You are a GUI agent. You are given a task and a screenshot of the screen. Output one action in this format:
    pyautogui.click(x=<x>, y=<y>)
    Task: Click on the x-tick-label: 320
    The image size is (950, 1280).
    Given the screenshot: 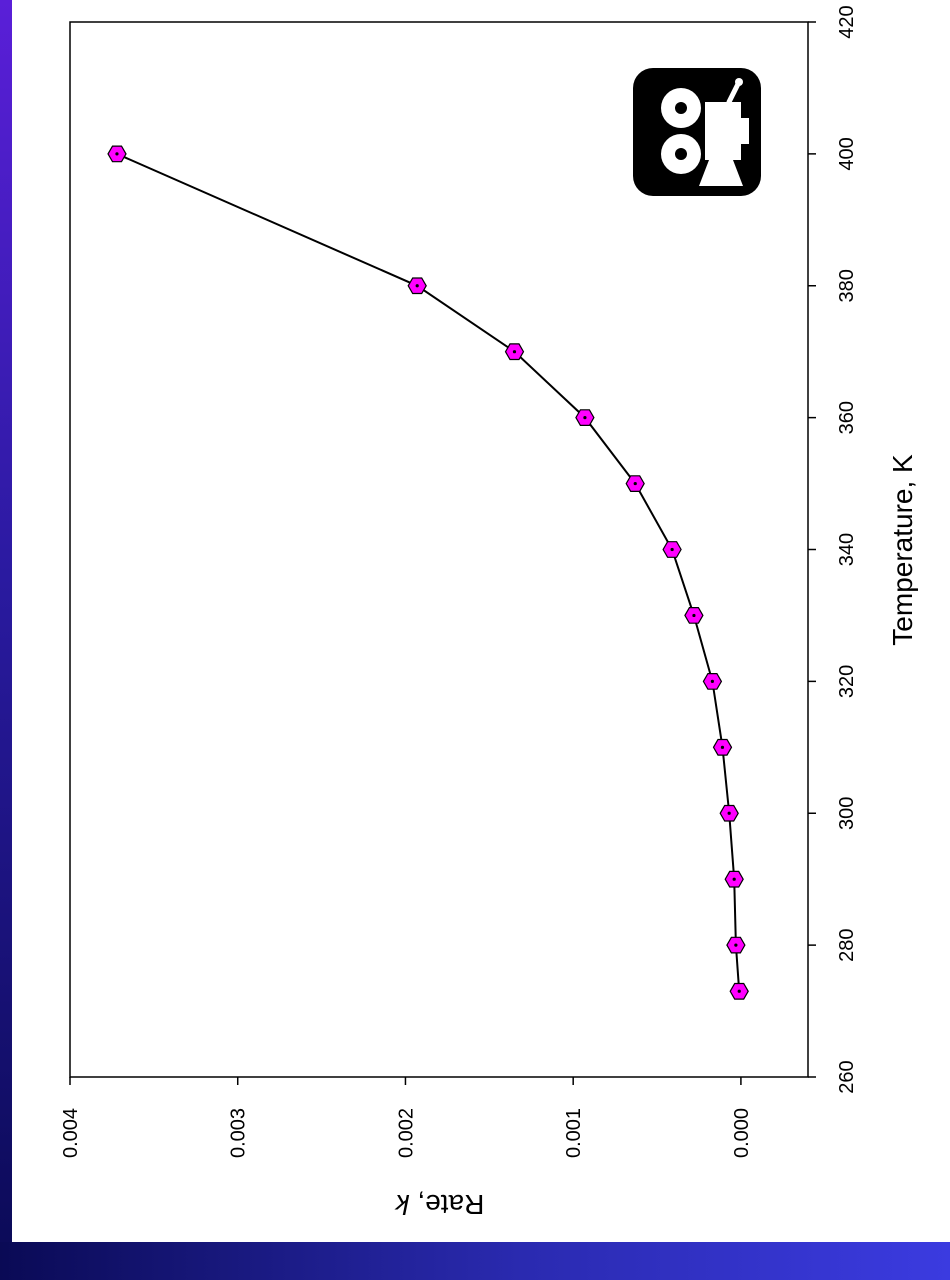 What is the action you would take?
    pyautogui.click(x=847, y=681)
    